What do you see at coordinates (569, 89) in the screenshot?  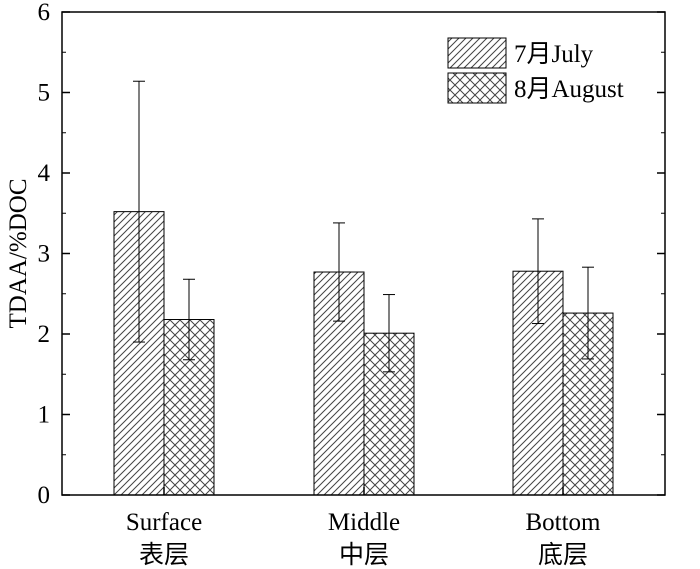 I see `legend-label-1: 8月August` at bounding box center [569, 89].